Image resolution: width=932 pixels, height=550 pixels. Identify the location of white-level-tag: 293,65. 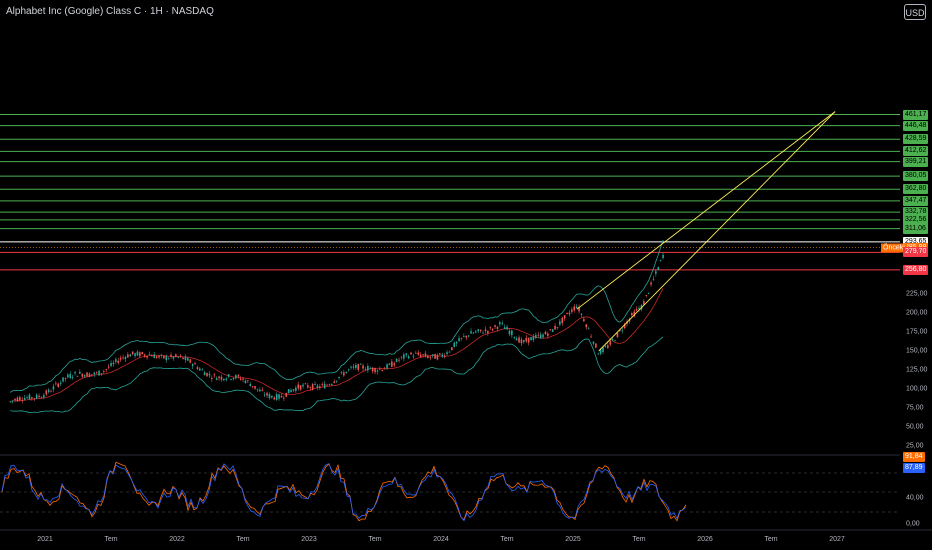
(916, 241).